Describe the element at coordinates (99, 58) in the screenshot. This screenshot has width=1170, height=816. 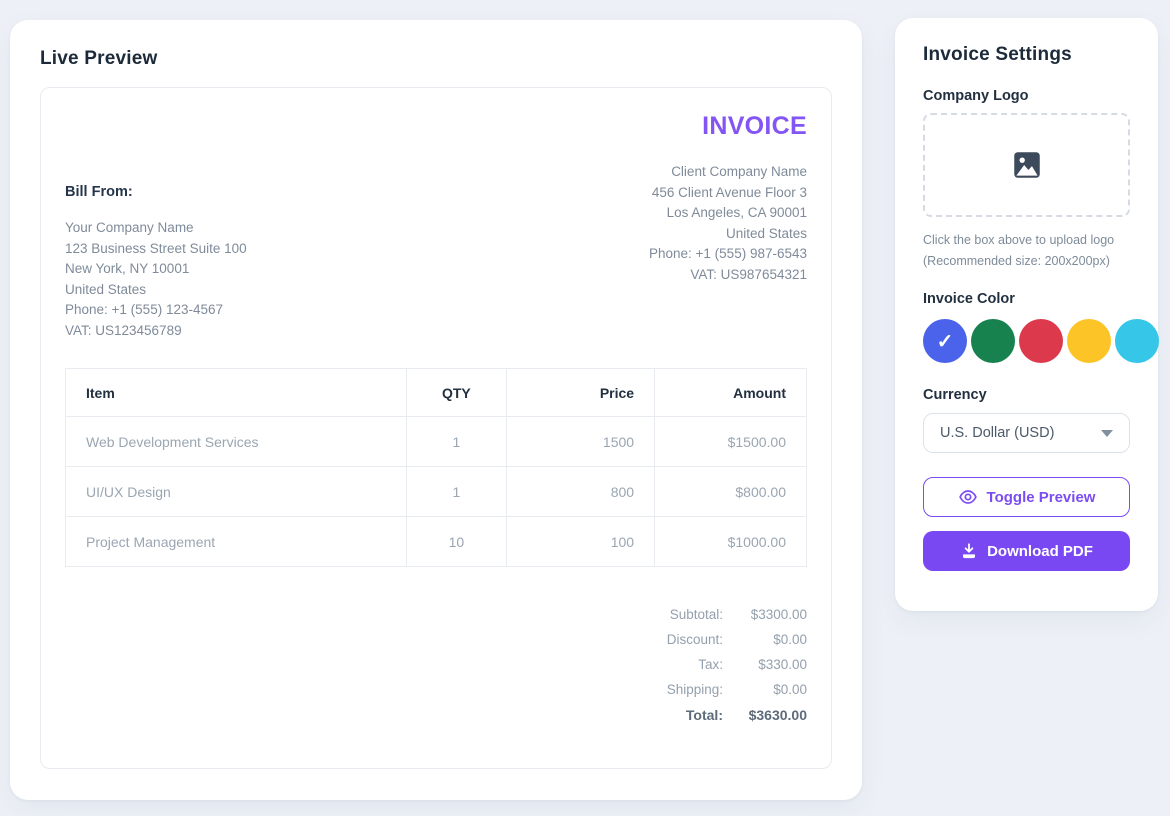
I see `live-preview-title: Live Preview` at that location.